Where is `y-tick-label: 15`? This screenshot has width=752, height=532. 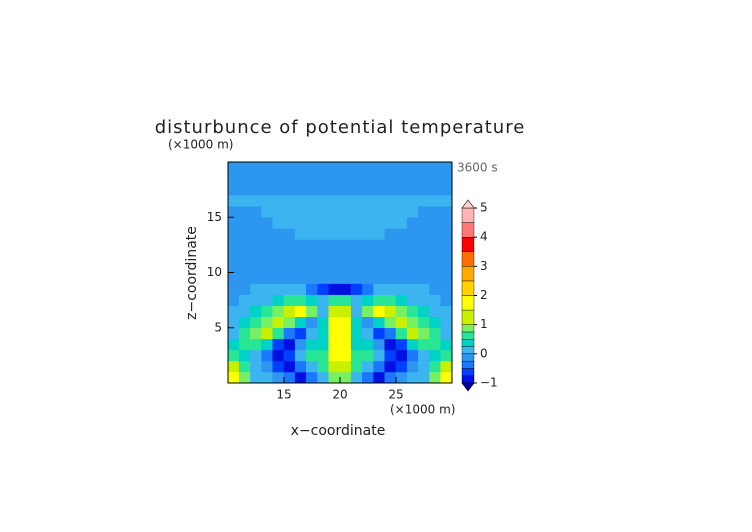 y-tick-label: 15 is located at coordinates (214, 217).